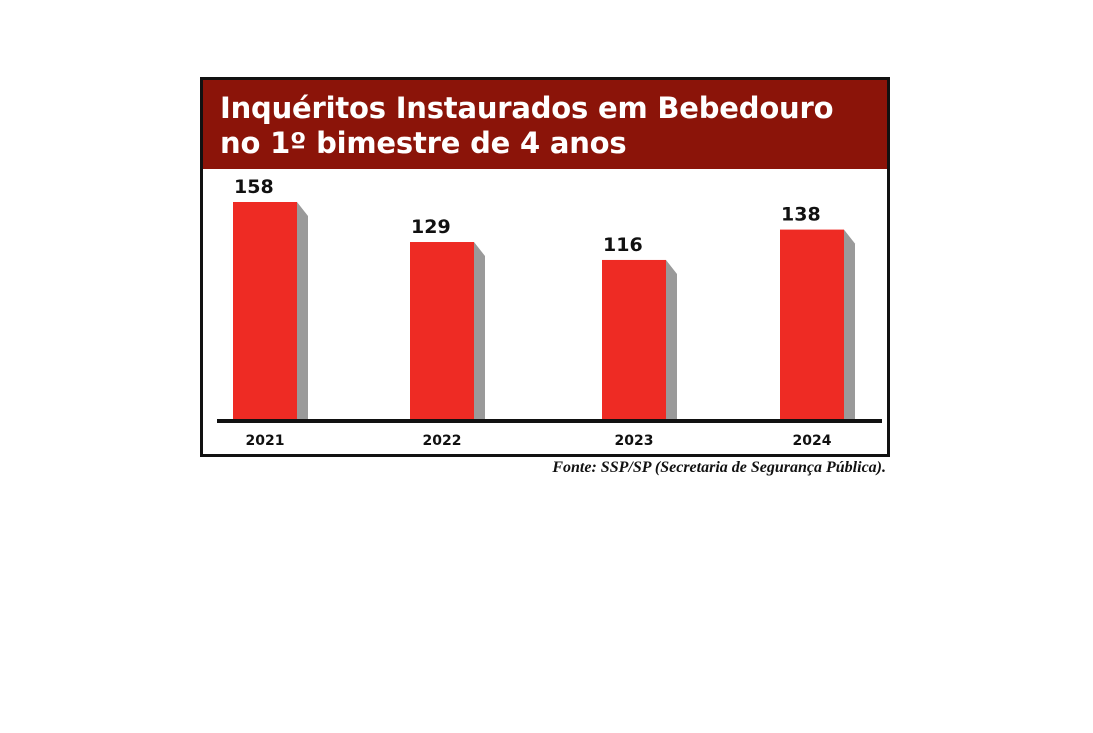 The height and width of the screenshot is (733, 1093). Describe the element at coordinates (265, 441) in the screenshot. I see `category-label-2021: 2021` at that location.